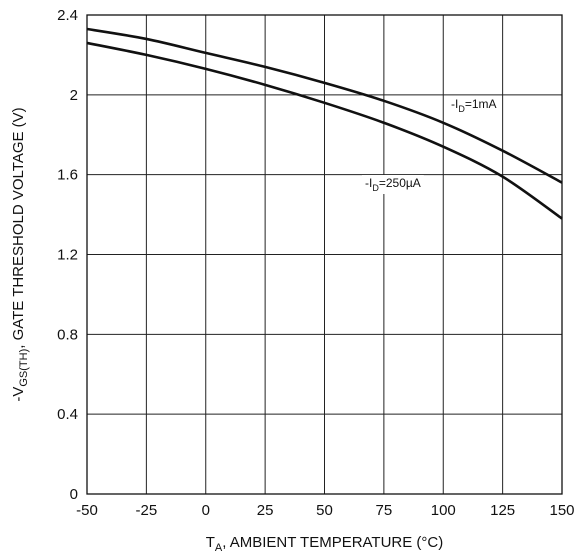 This screenshot has height=556, width=583. What do you see at coordinates (443, 510) in the screenshot?
I see `x-tick-label: 100` at bounding box center [443, 510].